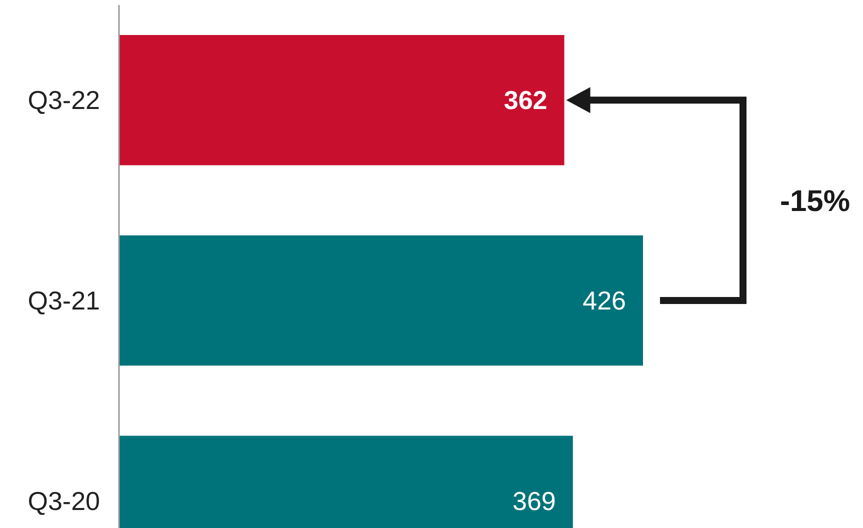 Image resolution: width=863 pixels, height=528 pixels. What do you see at coordinates (526, 100) in the screenshot?
I see `data-label: 362` at bounding box center [526, 100].